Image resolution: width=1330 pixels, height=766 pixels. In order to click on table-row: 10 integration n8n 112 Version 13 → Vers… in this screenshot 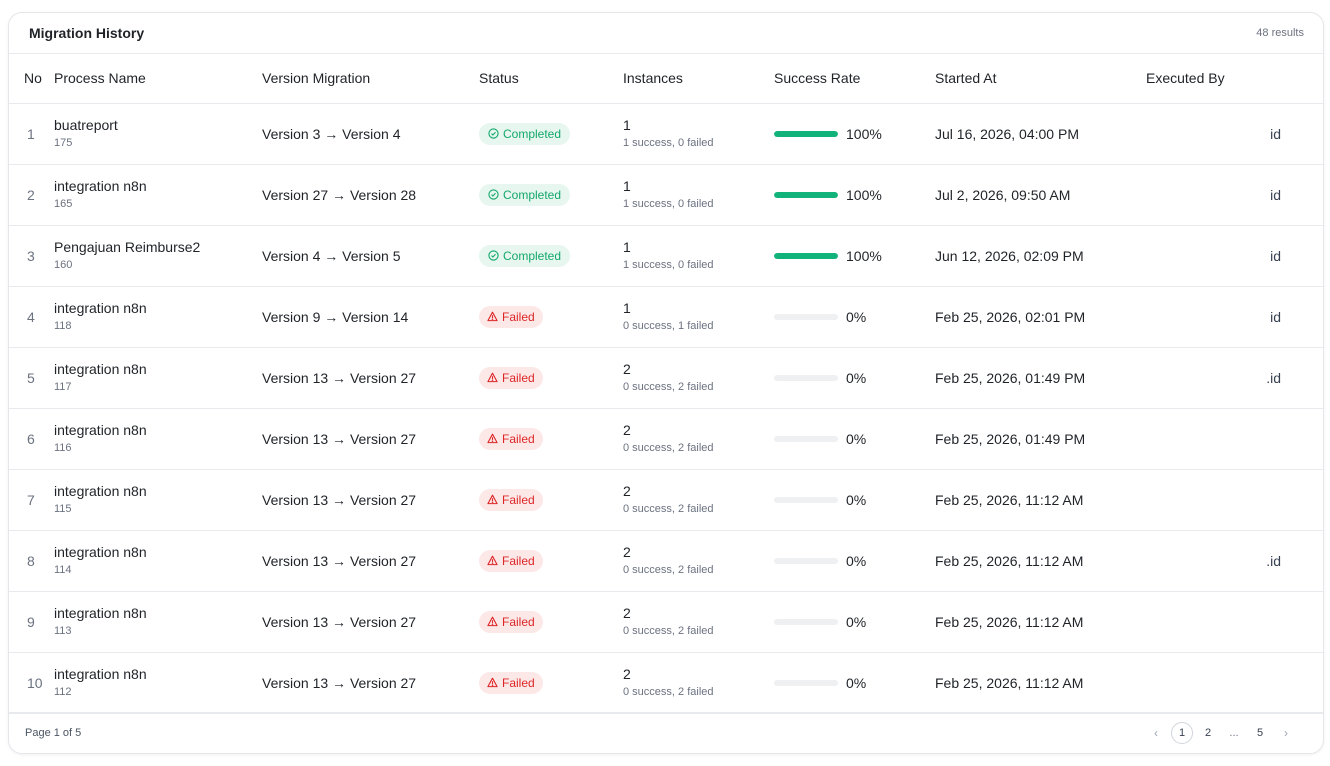, I will do `click(666, 682)`.